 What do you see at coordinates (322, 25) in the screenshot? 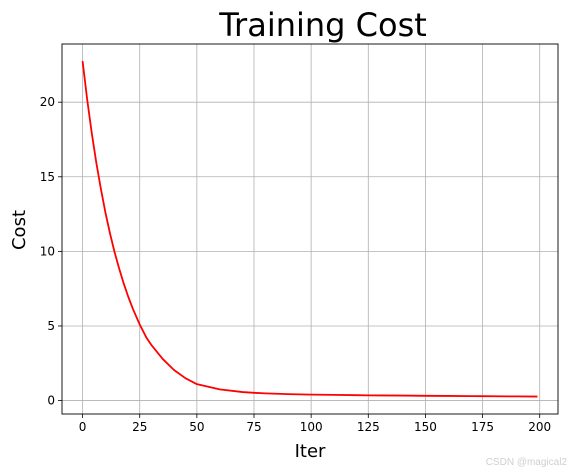
I see `chart-title: Training Cost` at bounding box center [322, 25].